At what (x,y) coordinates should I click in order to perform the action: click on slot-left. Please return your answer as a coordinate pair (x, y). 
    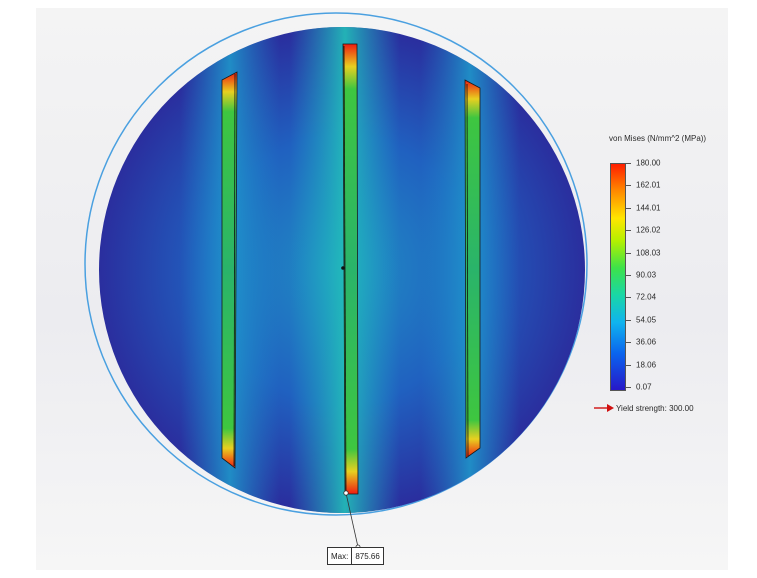
    Looking at the image, I should click on (229, 270).